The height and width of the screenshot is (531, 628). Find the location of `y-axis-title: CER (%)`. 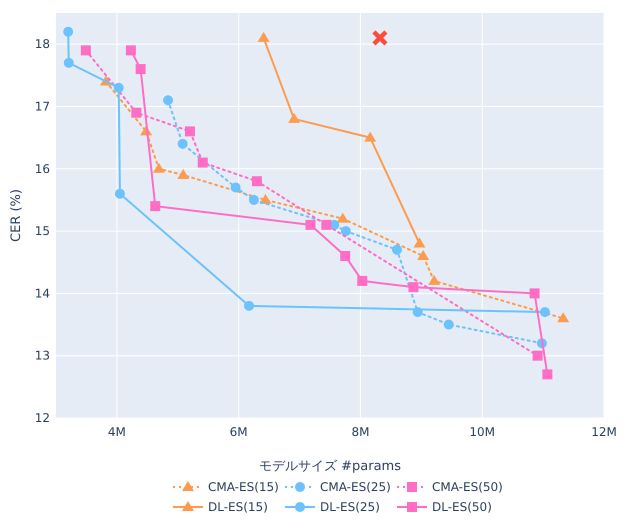

y-axis-title: CER (%) is located at coordinates (16, 215).